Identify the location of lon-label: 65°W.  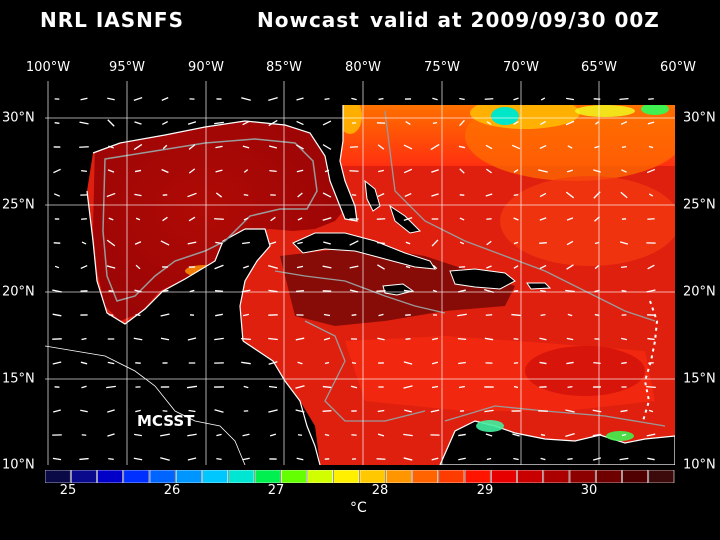
(599, 67).